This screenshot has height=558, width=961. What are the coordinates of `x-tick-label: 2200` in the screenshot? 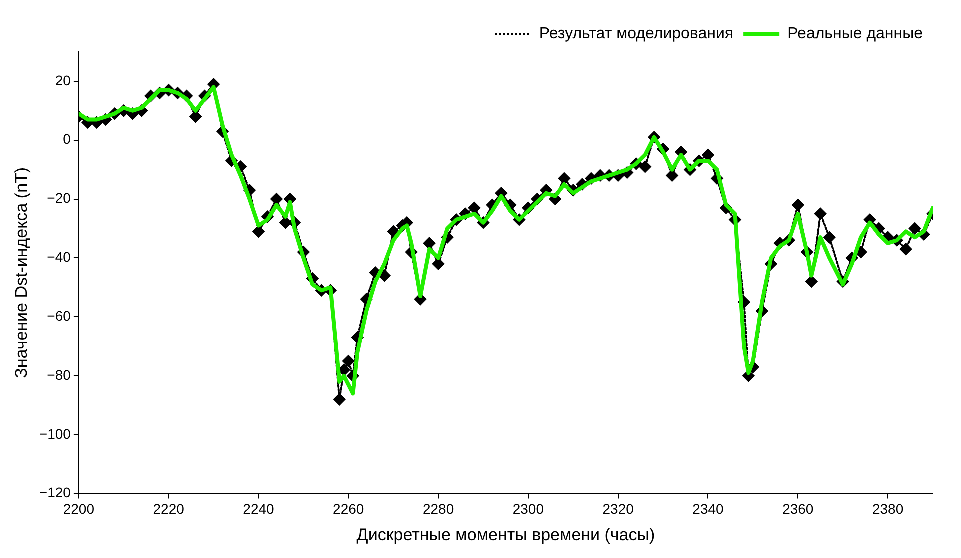 It's located at (79, 509).